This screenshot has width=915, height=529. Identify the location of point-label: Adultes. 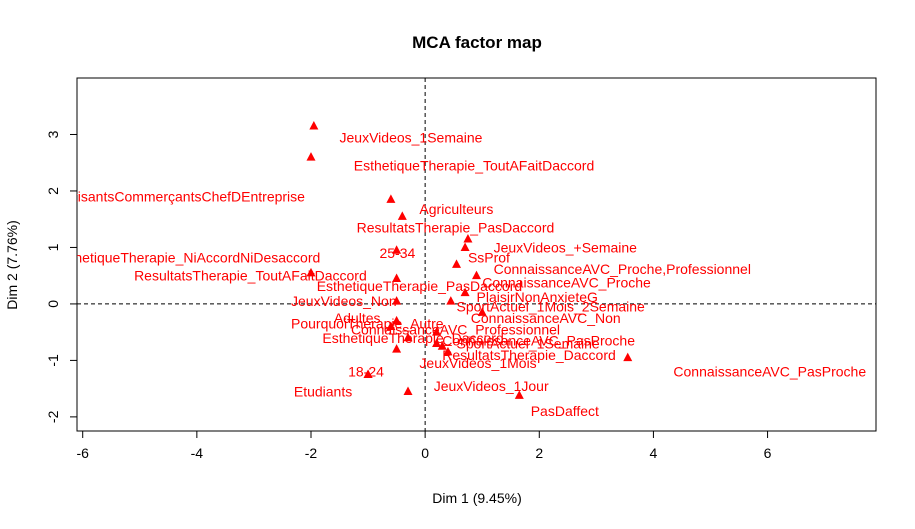
(357, 318).